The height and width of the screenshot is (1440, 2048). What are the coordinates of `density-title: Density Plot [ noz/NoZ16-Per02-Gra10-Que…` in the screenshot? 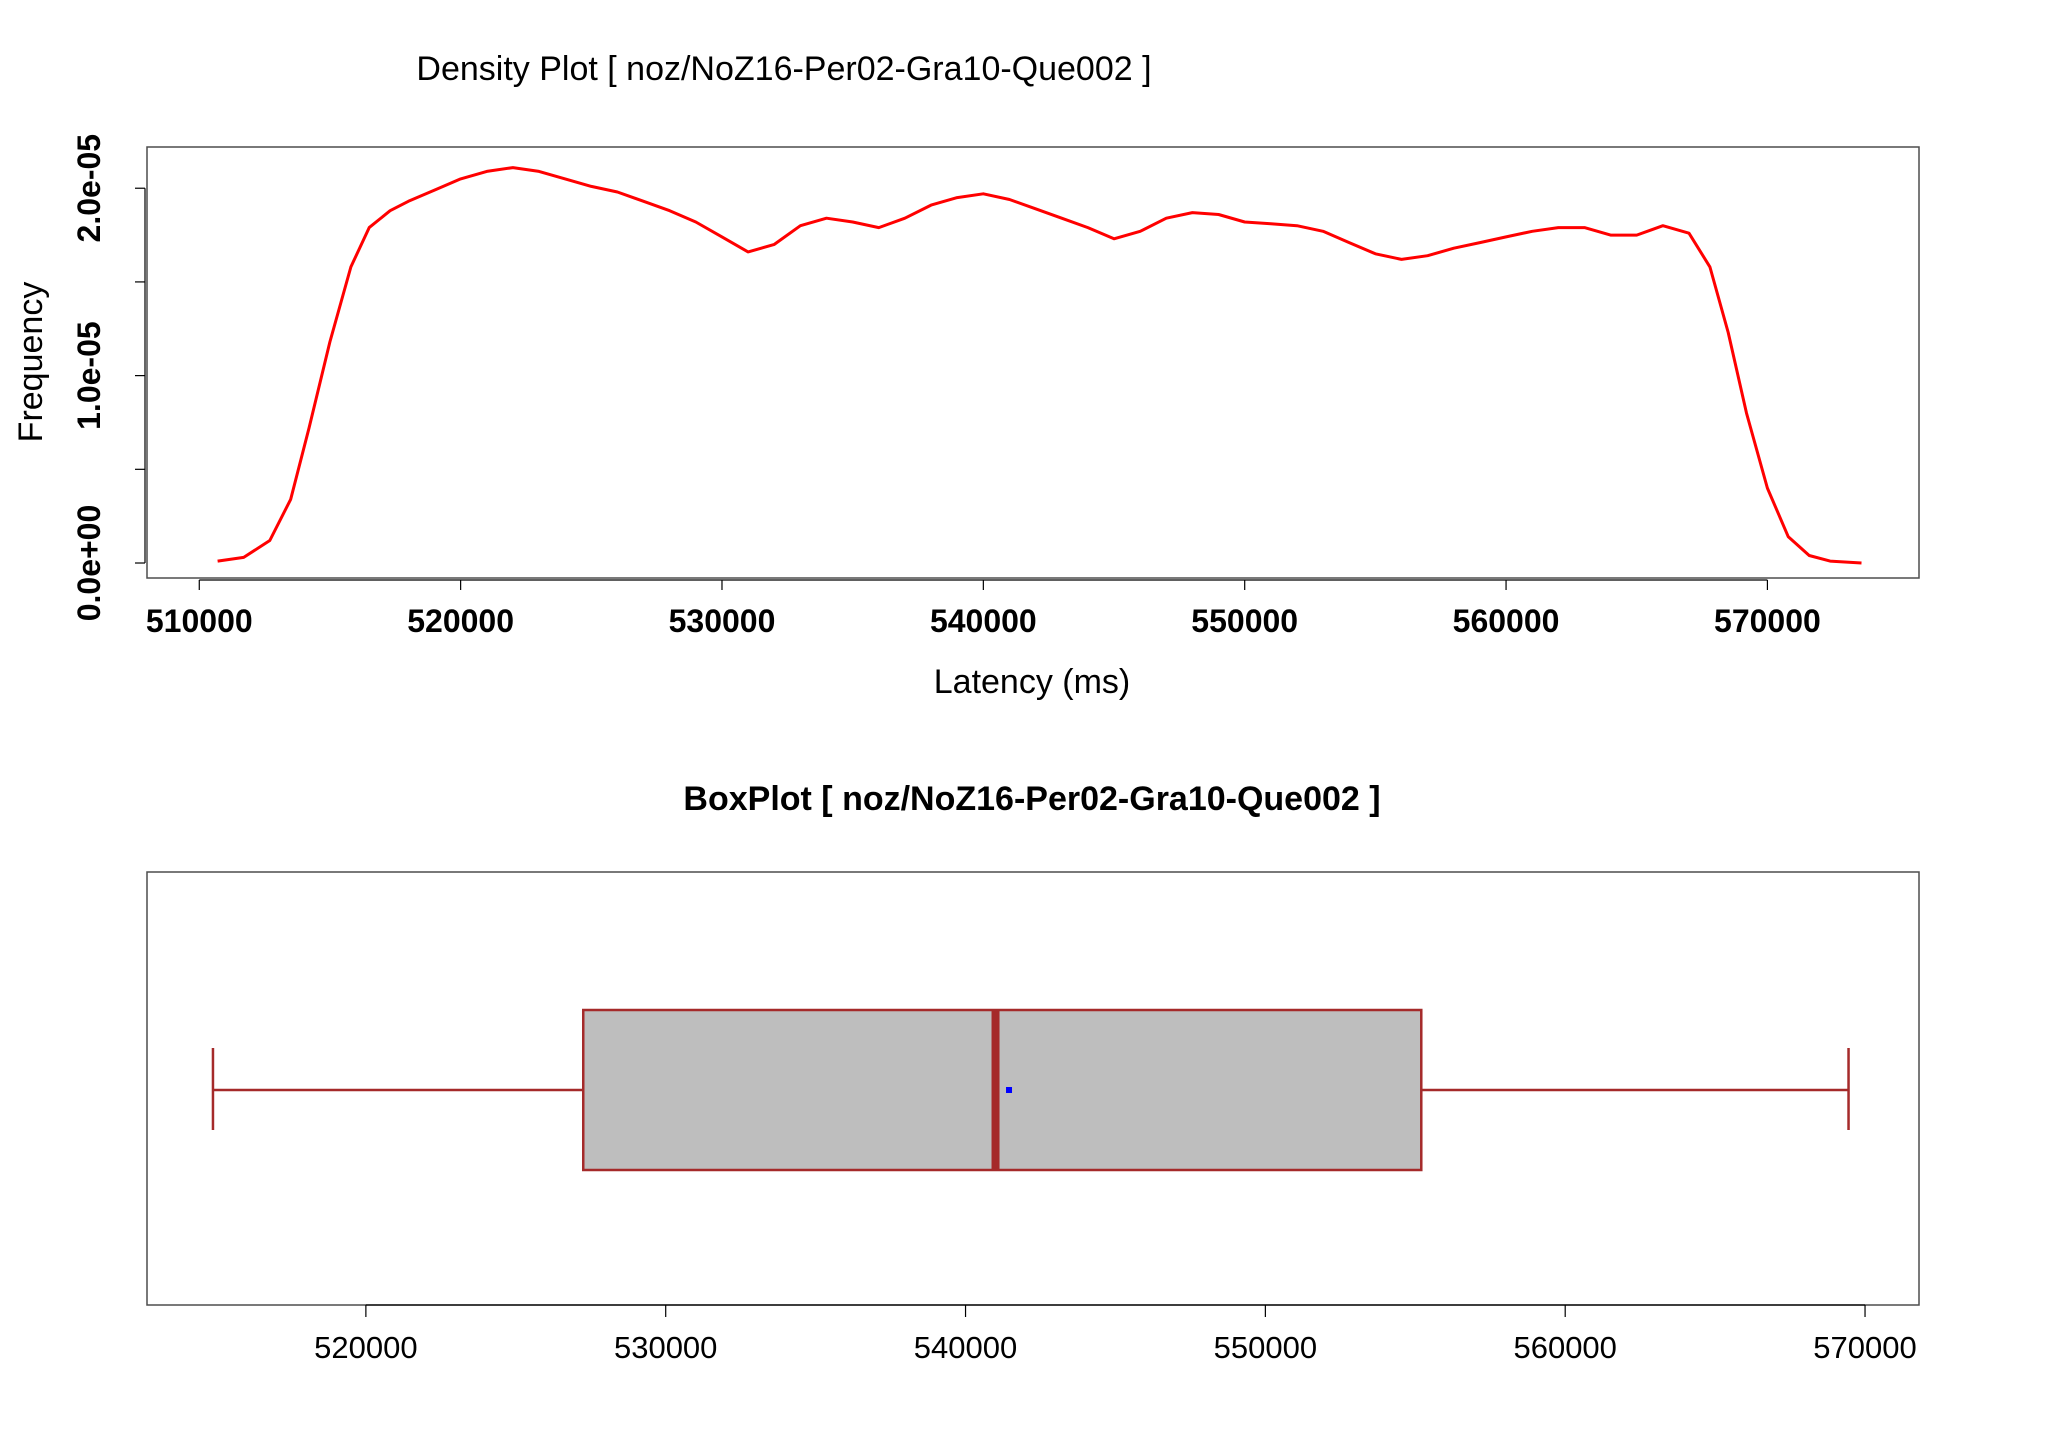 It's located at (783, 69).